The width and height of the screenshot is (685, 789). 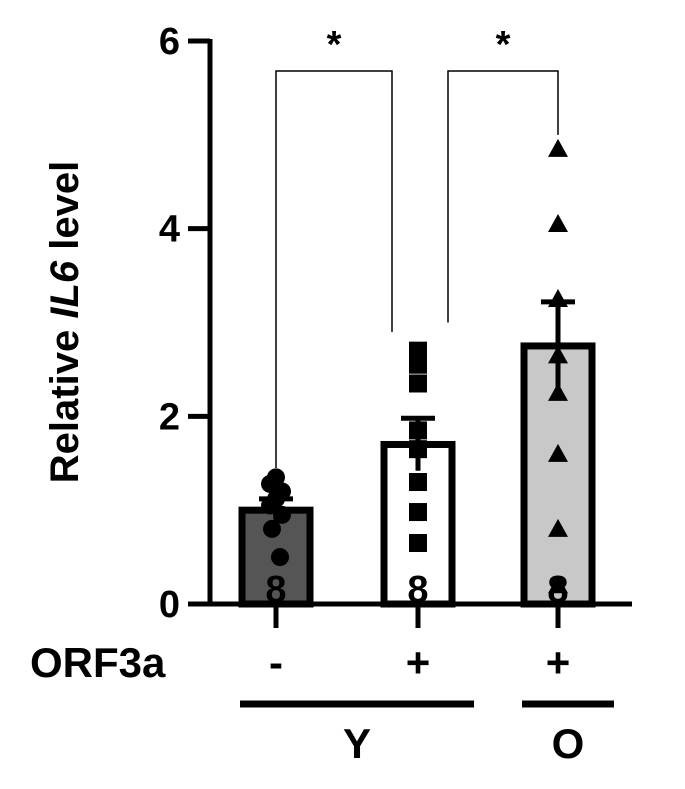 What do you see at coordinates (65, 401) in the screenshot?
I see `y-axis-label-part: Relative` at bounding box center [65, 401].